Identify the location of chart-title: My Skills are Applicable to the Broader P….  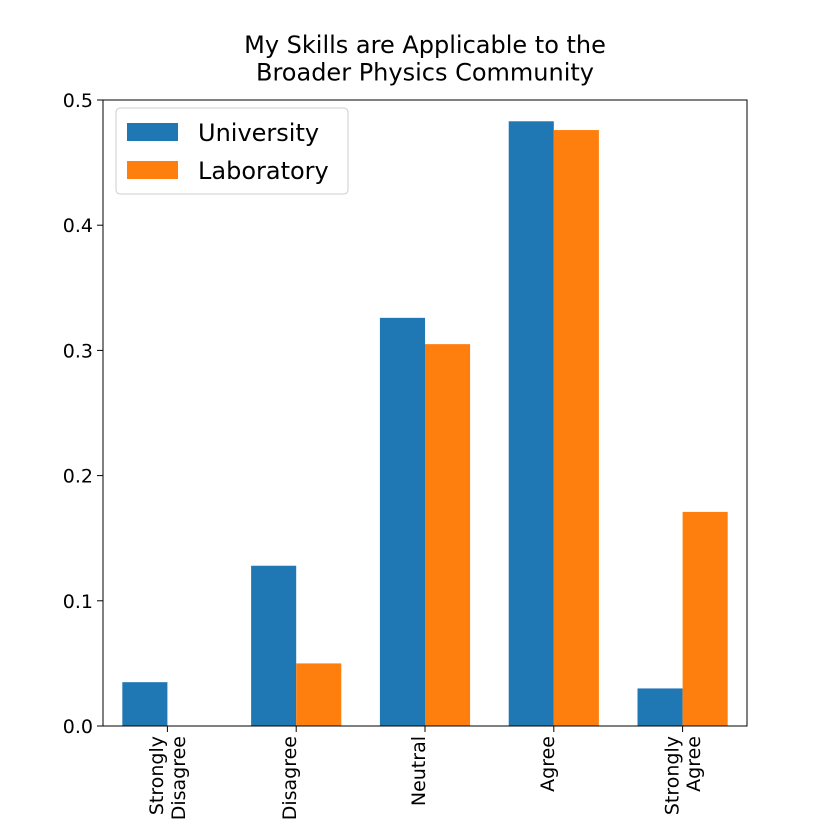
(425, 59).